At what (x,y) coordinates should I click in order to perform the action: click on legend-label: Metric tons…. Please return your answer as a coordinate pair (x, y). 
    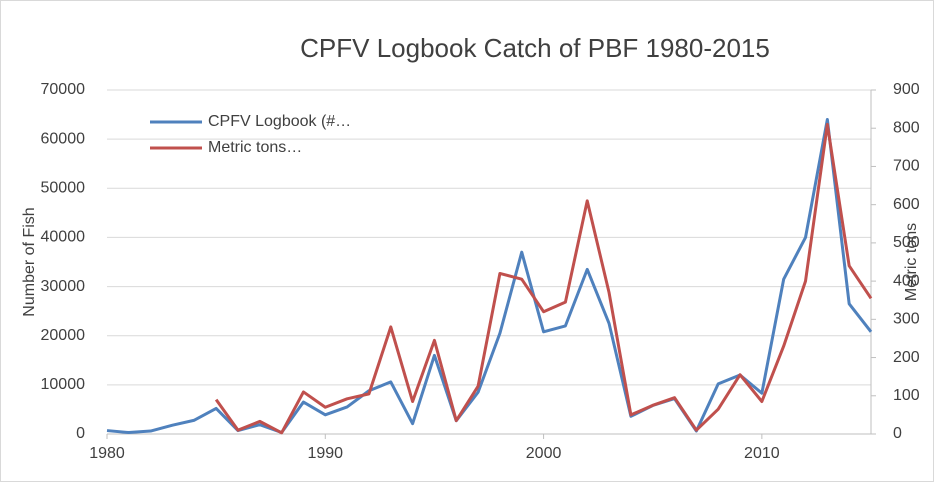
    Looking at the image, I should click on (255, 147).